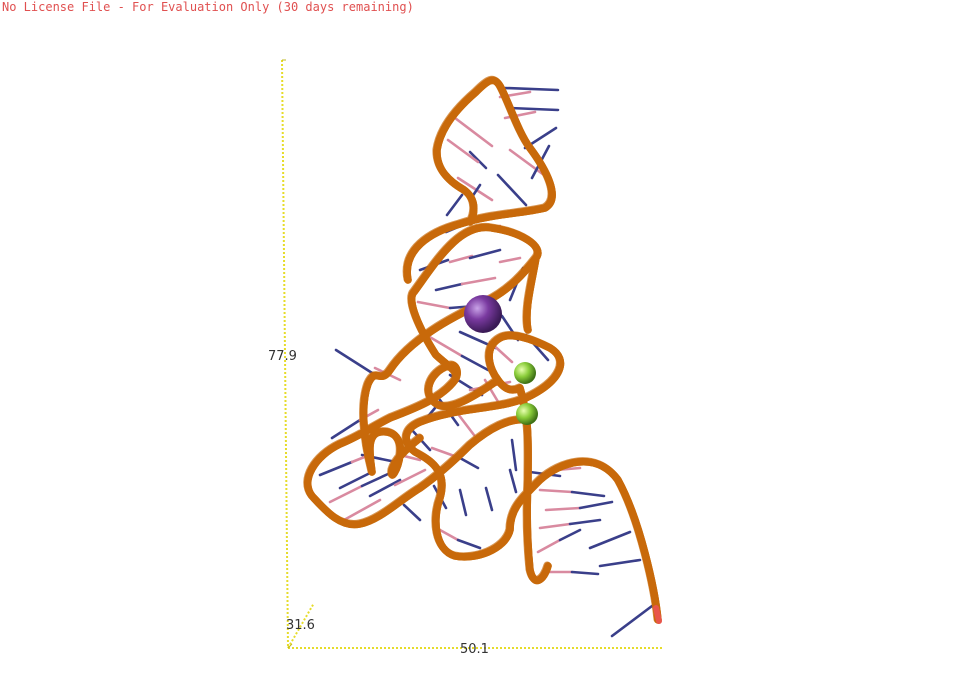  I want to click on z-axis, so click(301, 625).